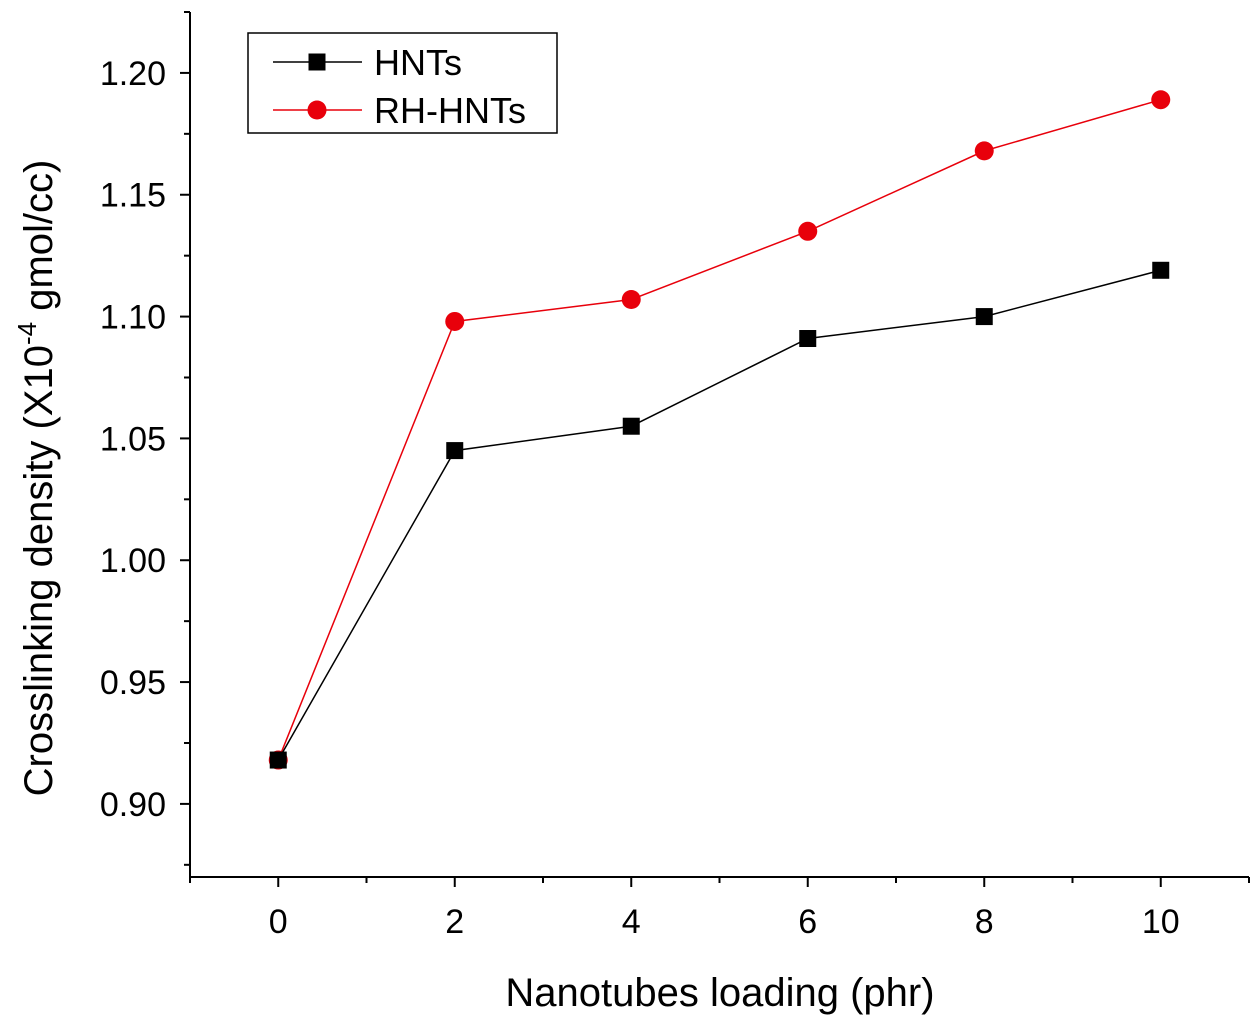  What do you see at coordinates (631, 922) in the screenshot?
I see `x-tick-label: 4` at bounding box center [631, 922].